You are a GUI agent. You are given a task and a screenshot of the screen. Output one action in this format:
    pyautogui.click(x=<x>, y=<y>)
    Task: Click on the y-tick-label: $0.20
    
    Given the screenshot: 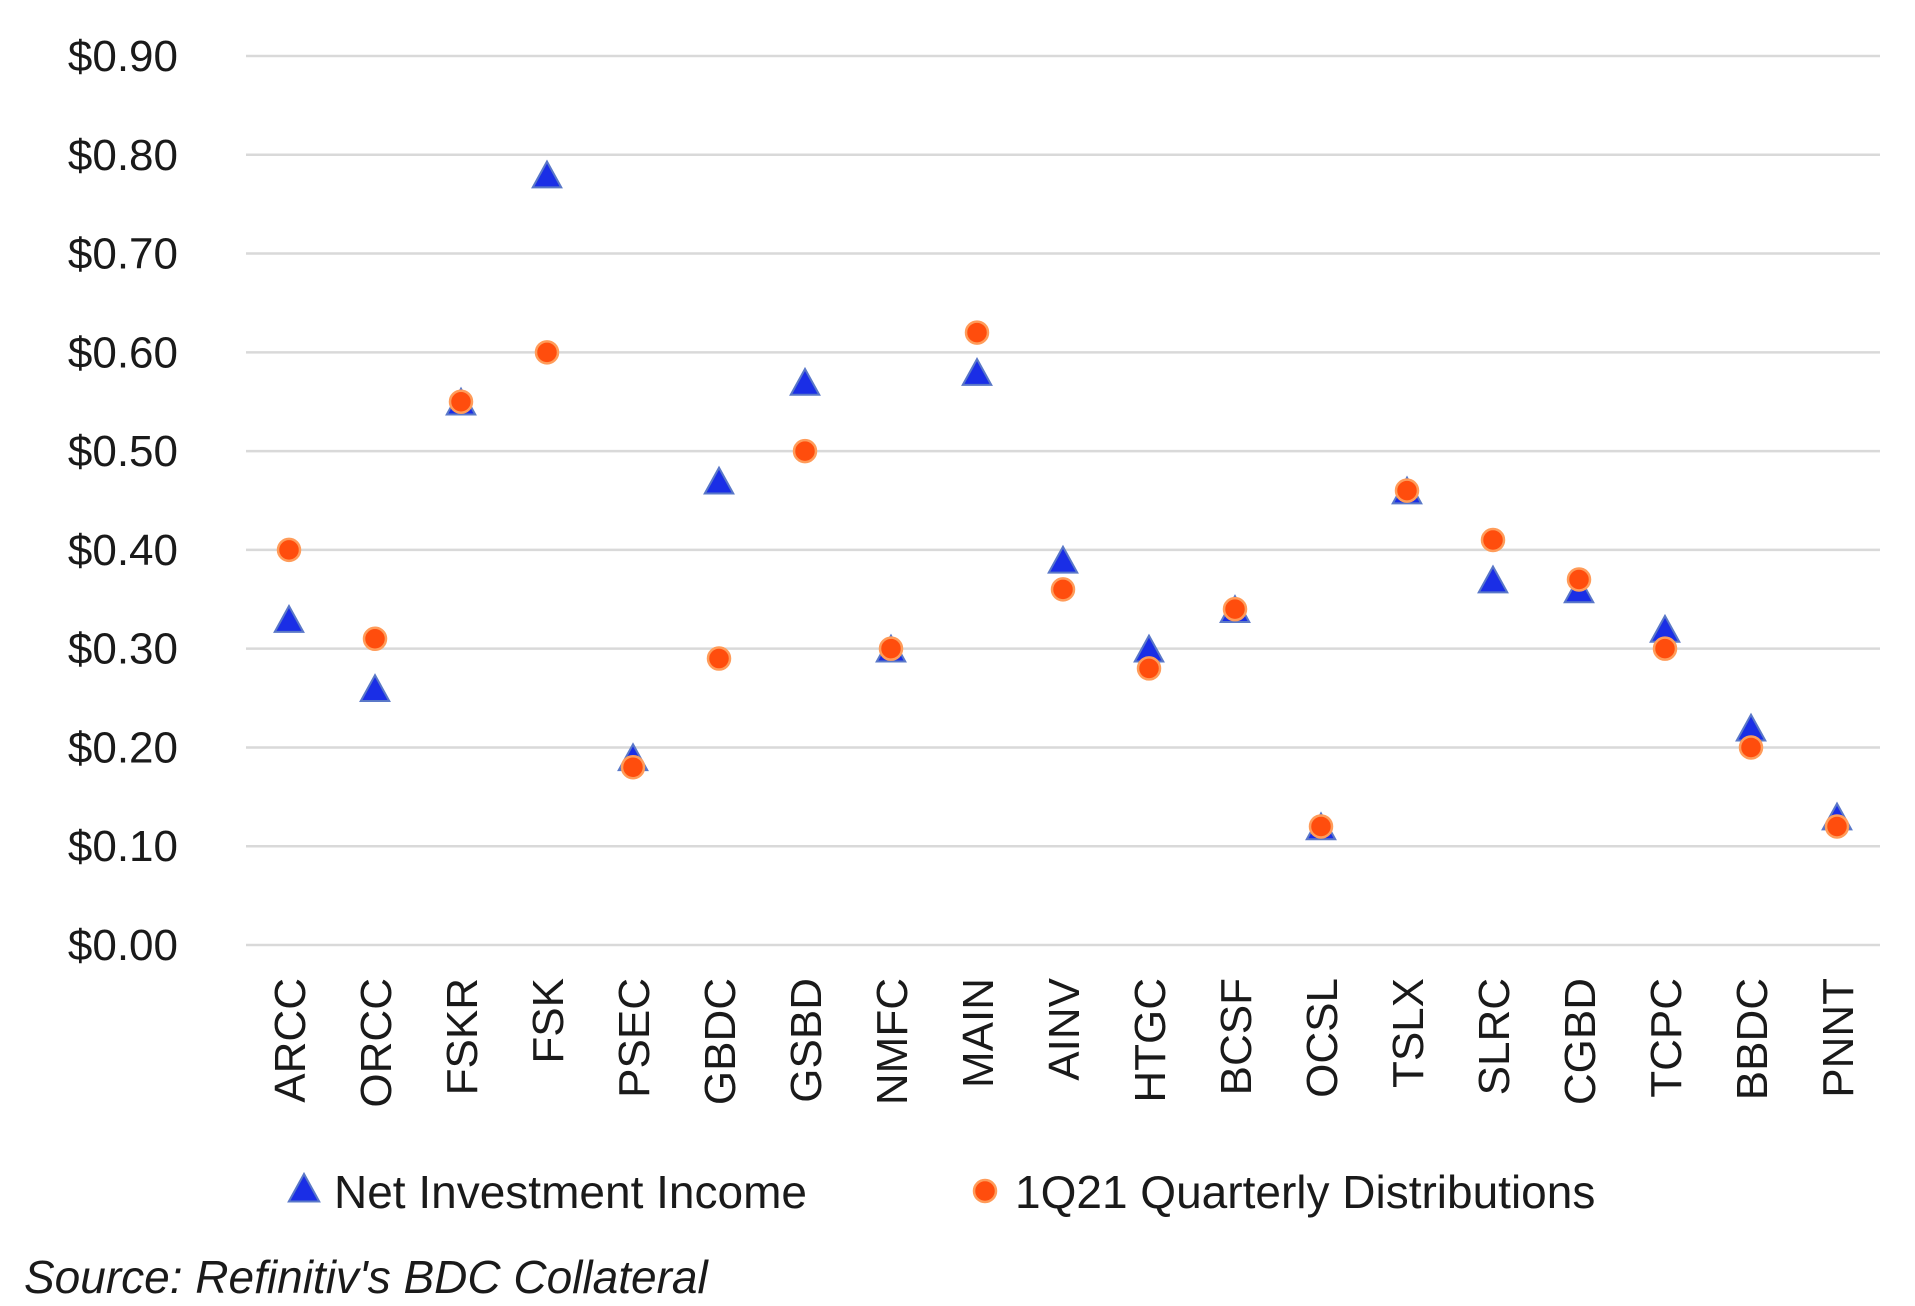 What is the action you would take?
    pyautogui.click(x=123, y=747)
    